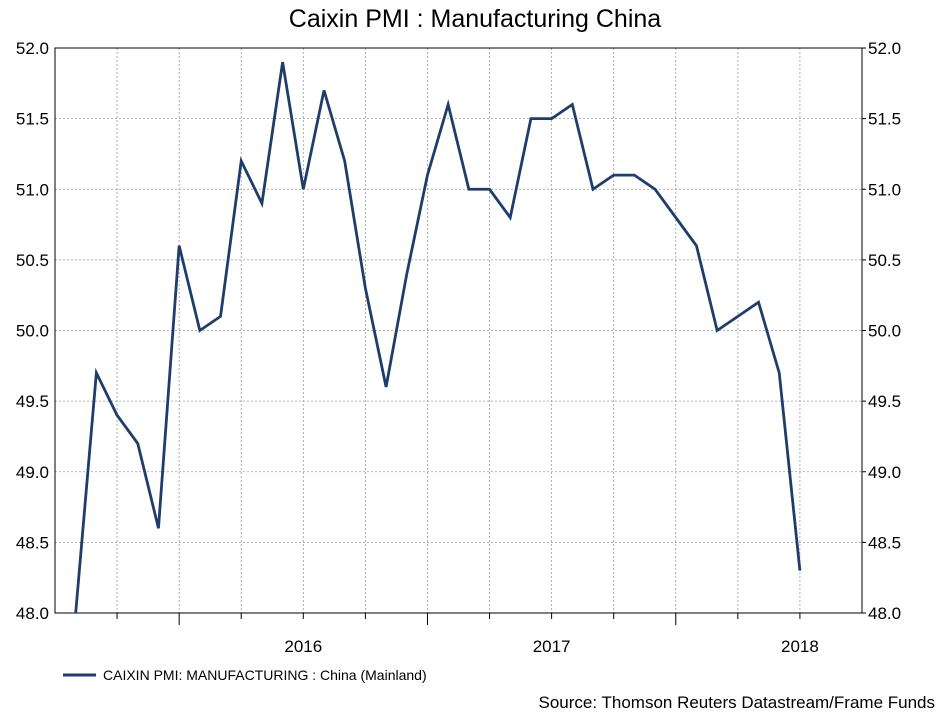 The width and height of the screenshot is (951, 712). Describe the element at coordinates (475, 19) in the screenshot. I see `chart-title: Caixin PMI : Manufacturing China` at that location.